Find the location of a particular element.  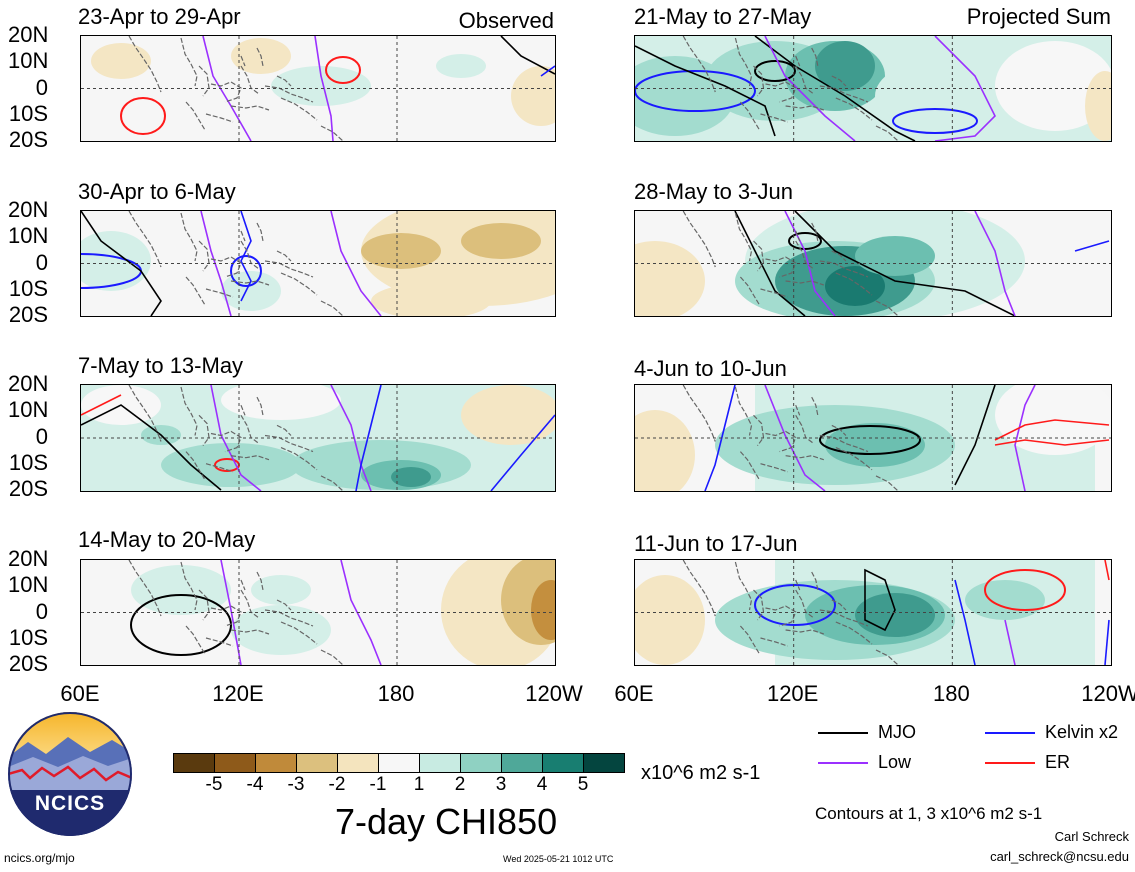

colorbar-units: x10^6 m2 s-1 is located at coordinates (701, 773).